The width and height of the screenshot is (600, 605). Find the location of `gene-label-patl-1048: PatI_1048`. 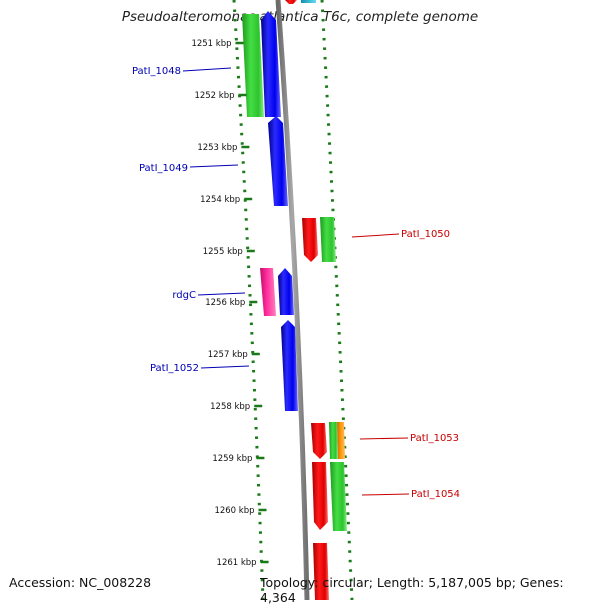

gene-label-patl-1048: PatI_1048 is located at coordinates (156, 71).